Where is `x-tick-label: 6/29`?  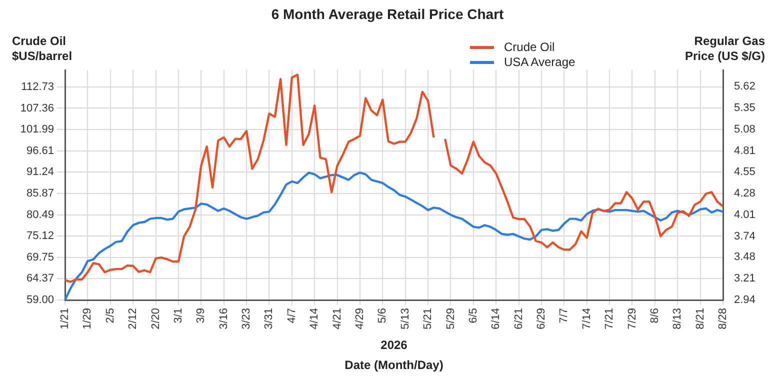
x-tick-label: 6/29 is located at coordinates (542, 319).